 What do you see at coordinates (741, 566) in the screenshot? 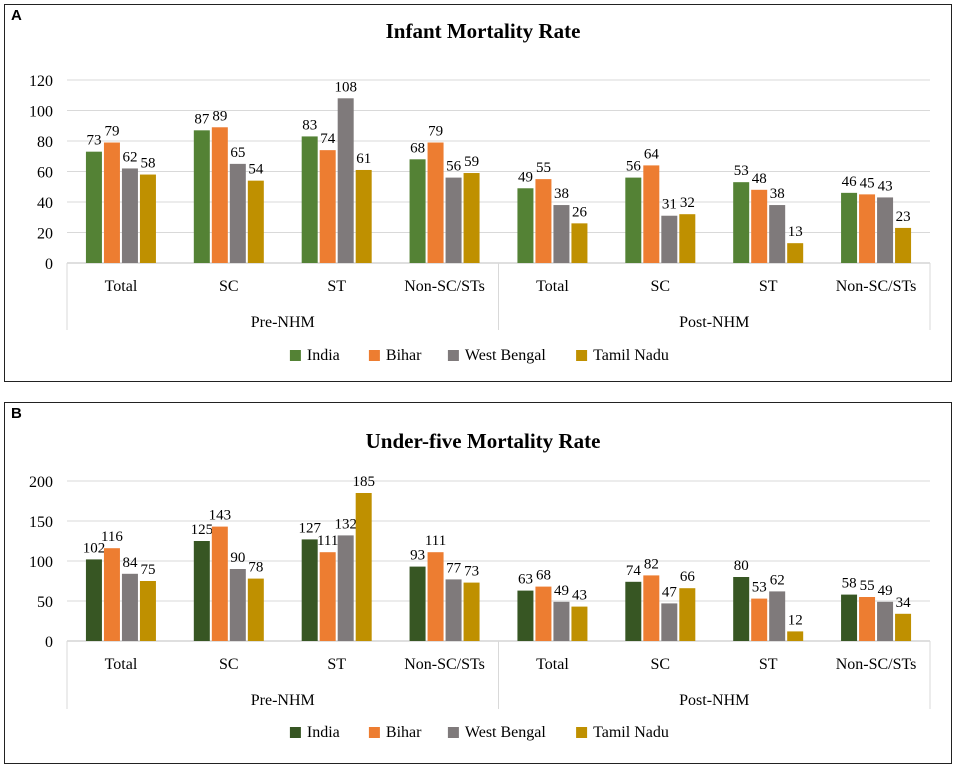
I see `data-label: 80` at bounding box center [741, 566].